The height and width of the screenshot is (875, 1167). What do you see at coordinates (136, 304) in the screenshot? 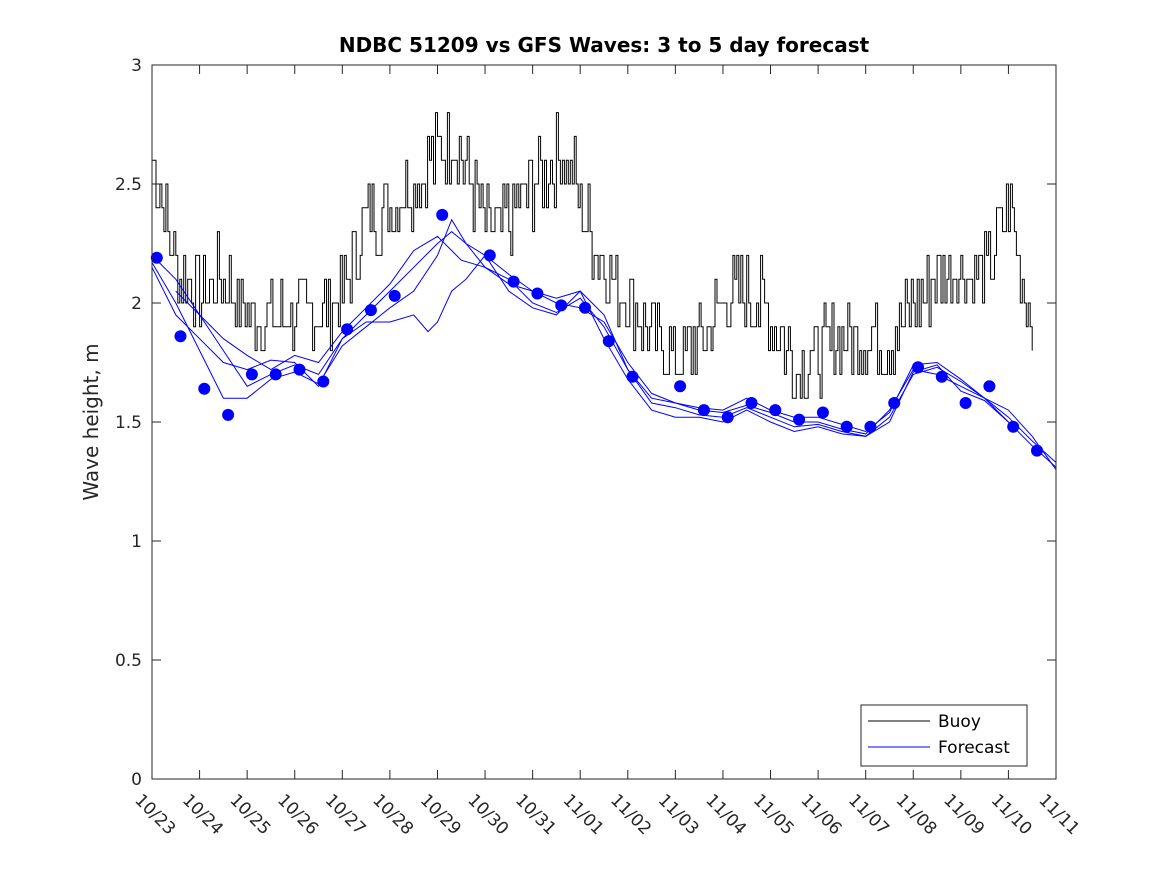
I see `y-tick-label: 2` at bounding box center [136, 304].